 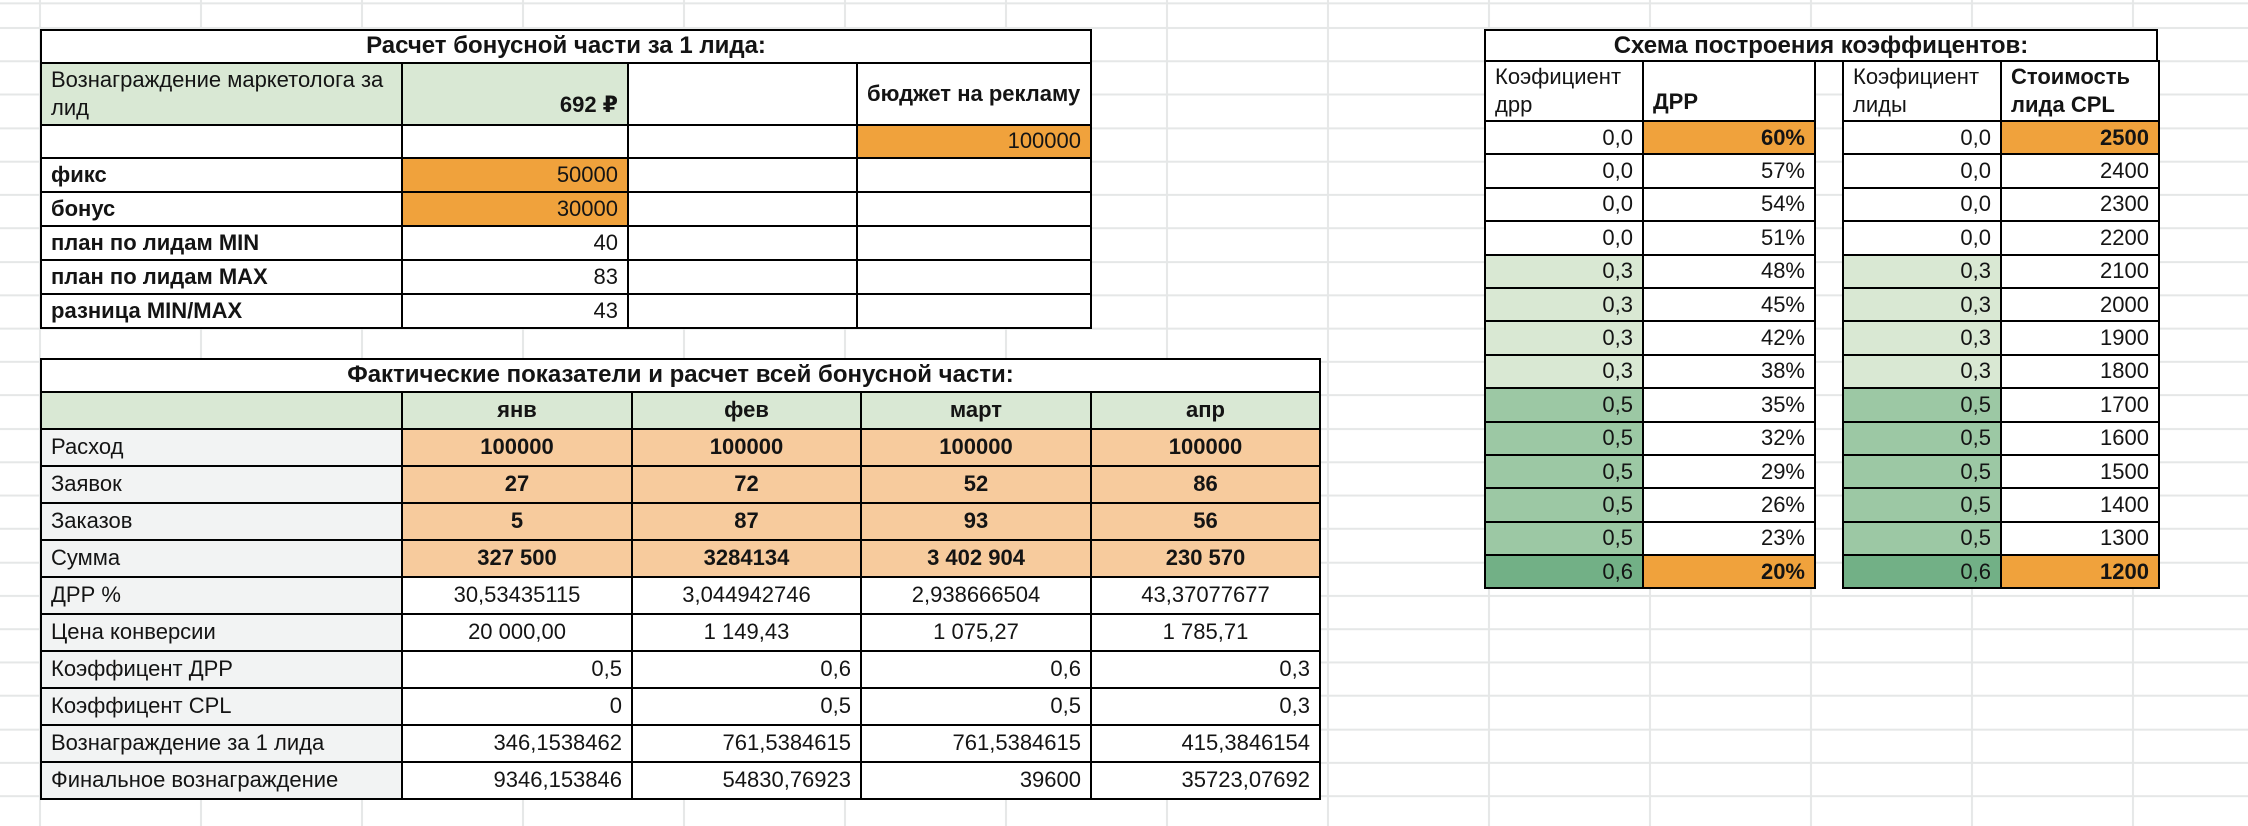 What do you see at coordinates (516, 278) in the screenshot?
I see `row-value-cell: 83` at bounding box center [516, 278].